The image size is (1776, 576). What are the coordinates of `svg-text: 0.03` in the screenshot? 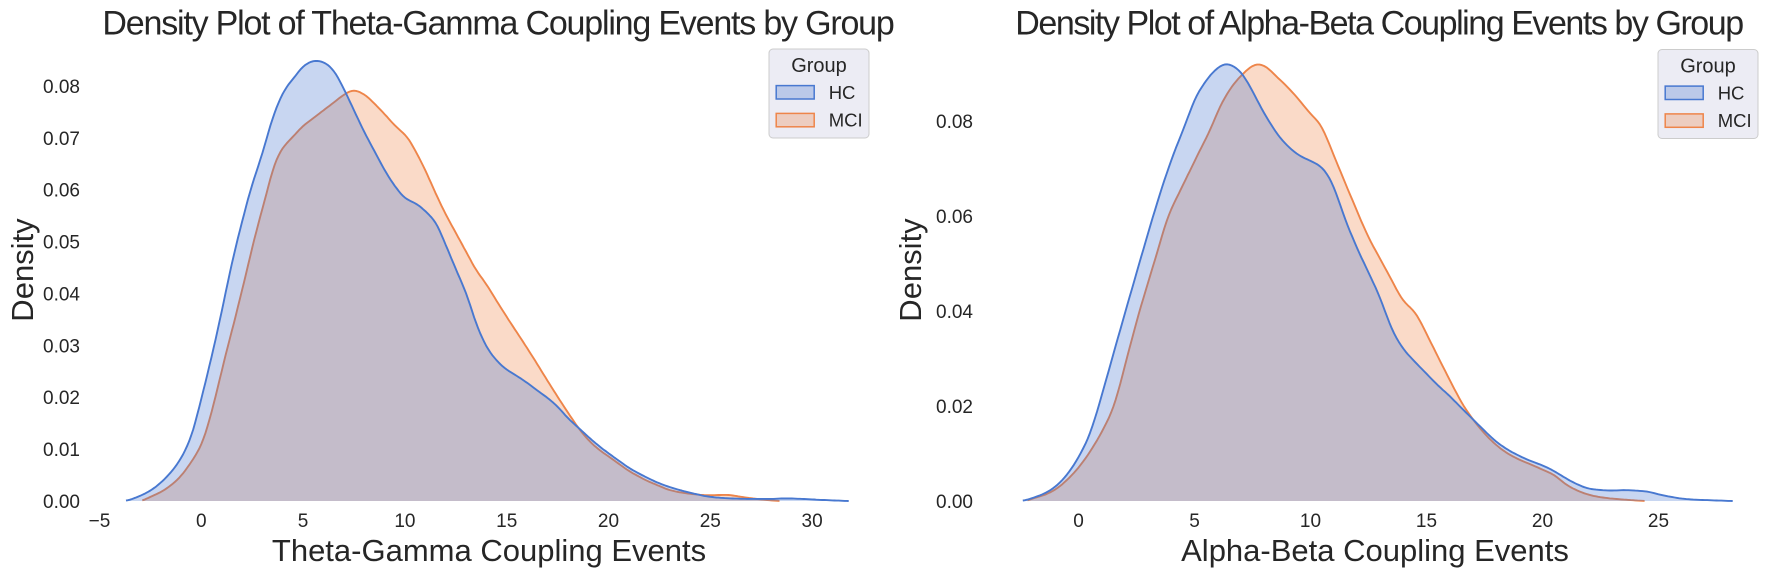 It's located at (61, 346).